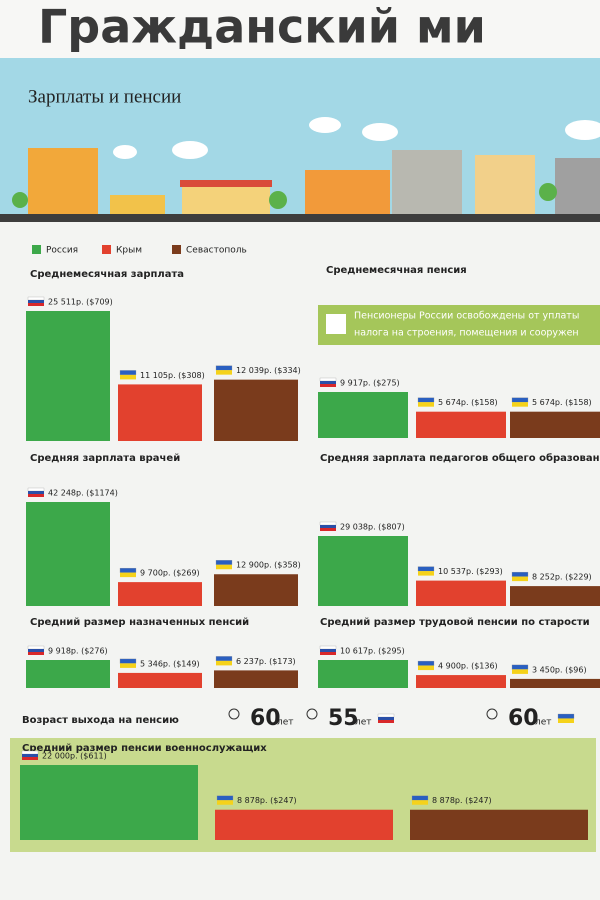 The height and width of the screenshot is (900, 600). I want to click on house-icon, so click(336, 324).